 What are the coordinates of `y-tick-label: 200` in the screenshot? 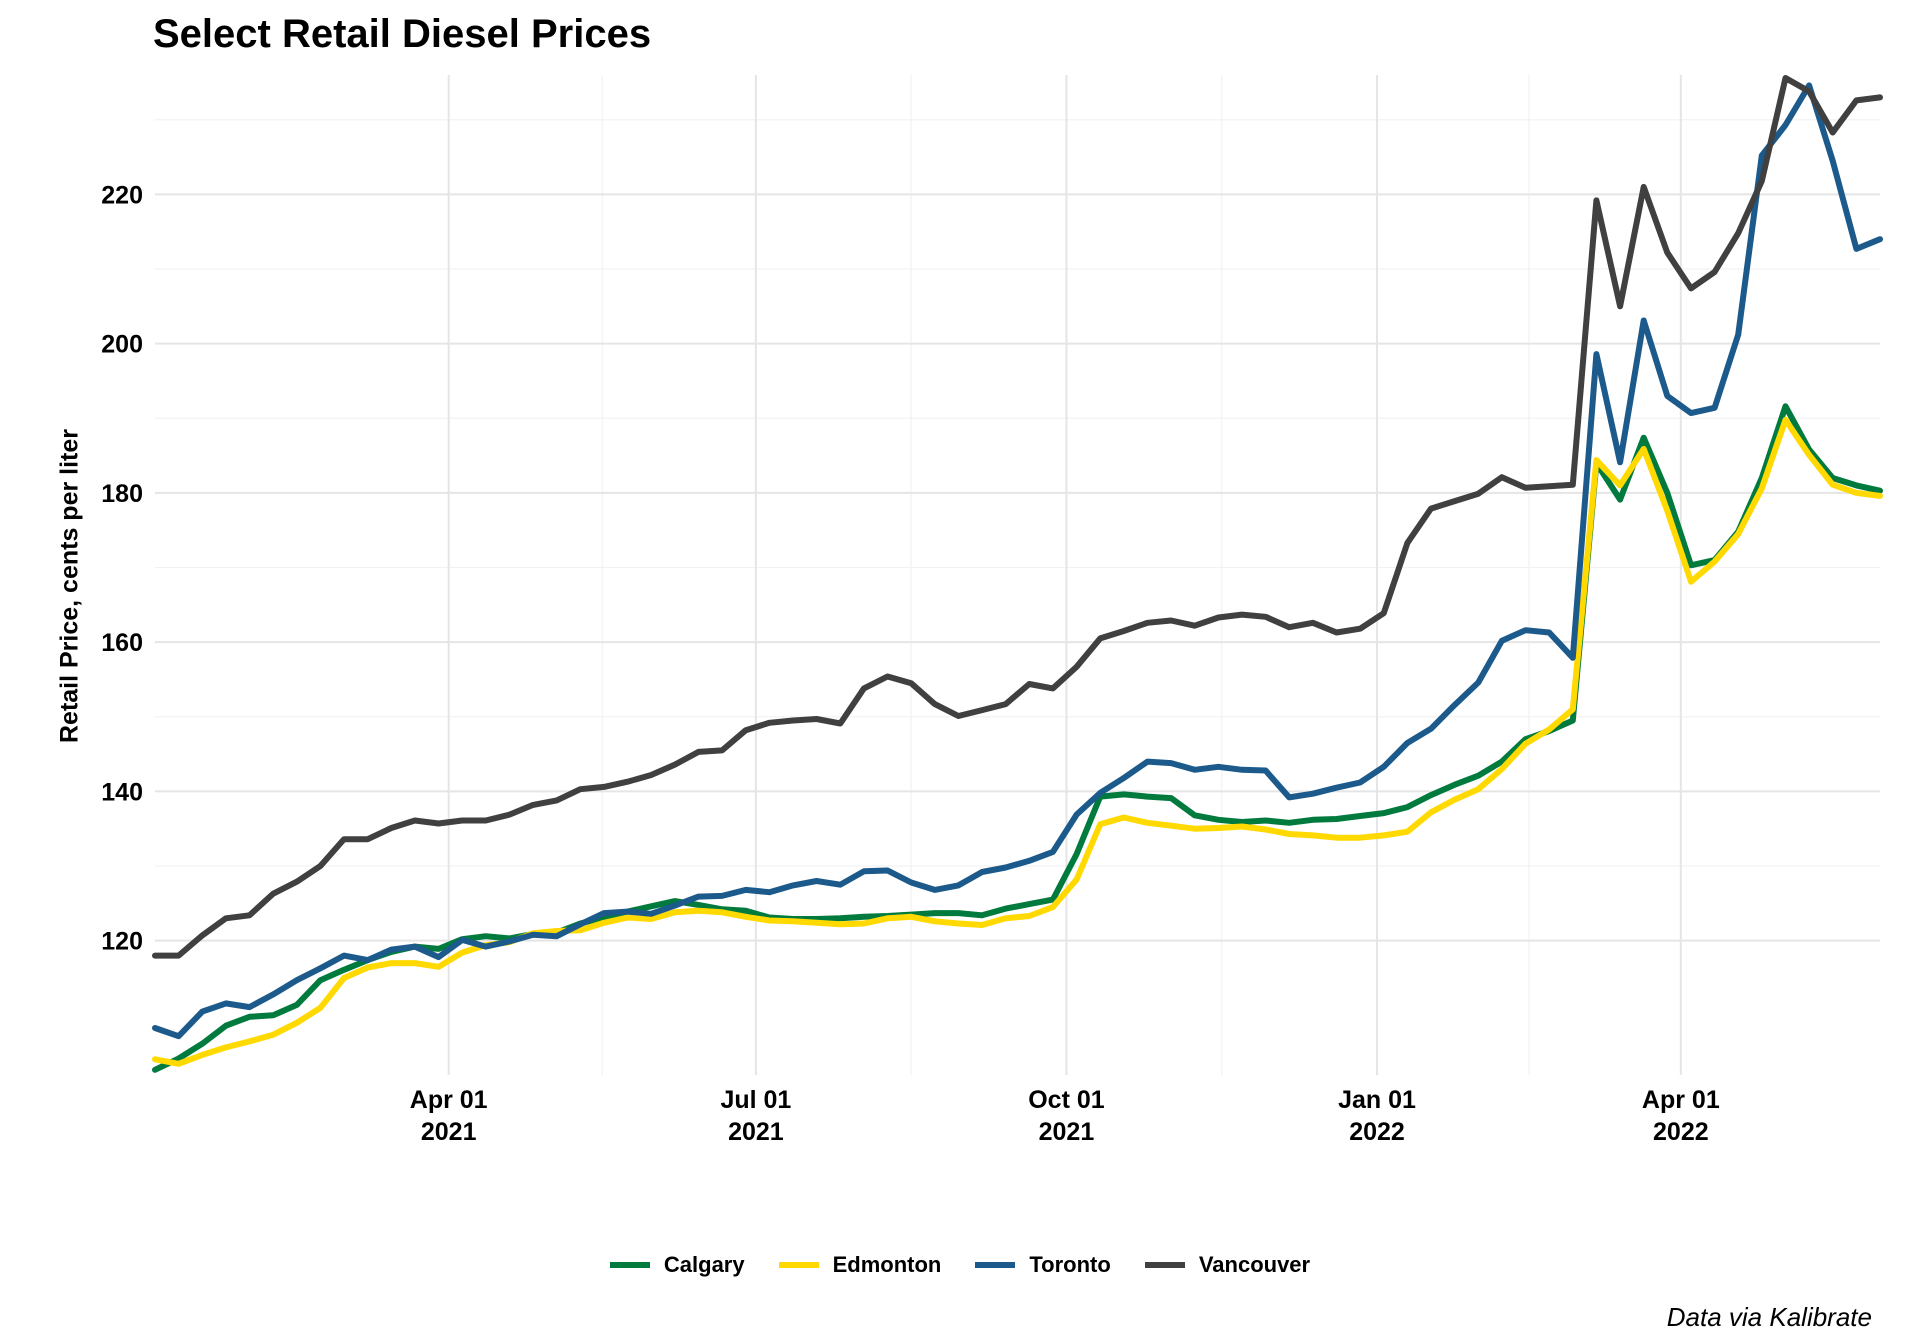 It's located at (122, 345).